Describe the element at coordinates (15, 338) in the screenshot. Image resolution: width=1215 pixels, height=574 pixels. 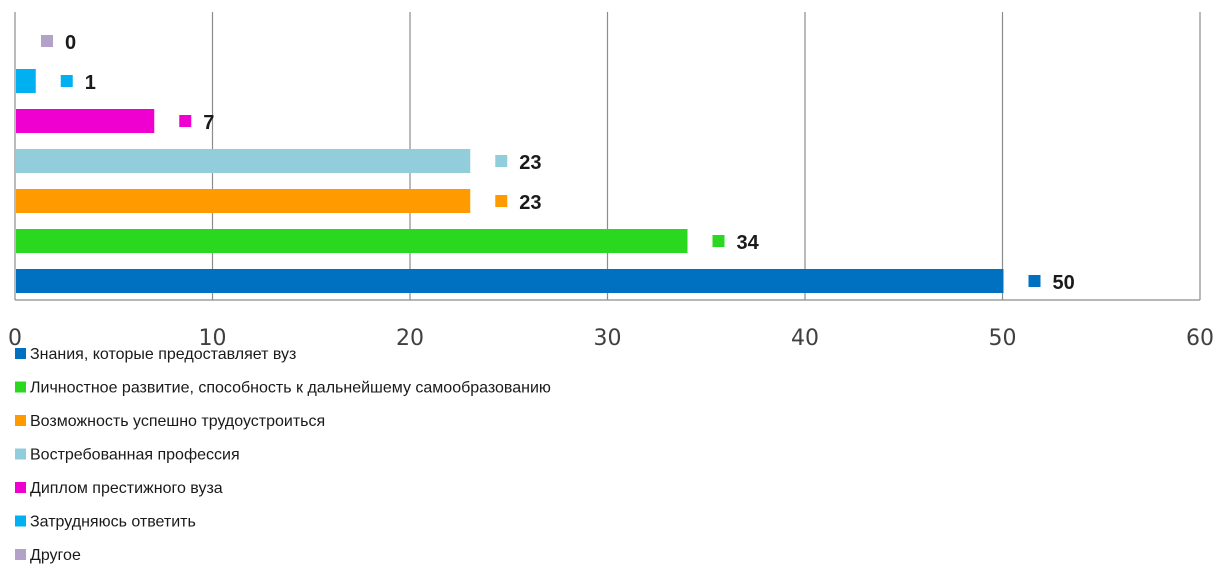
I see `x-tick-label: 0` at that location.